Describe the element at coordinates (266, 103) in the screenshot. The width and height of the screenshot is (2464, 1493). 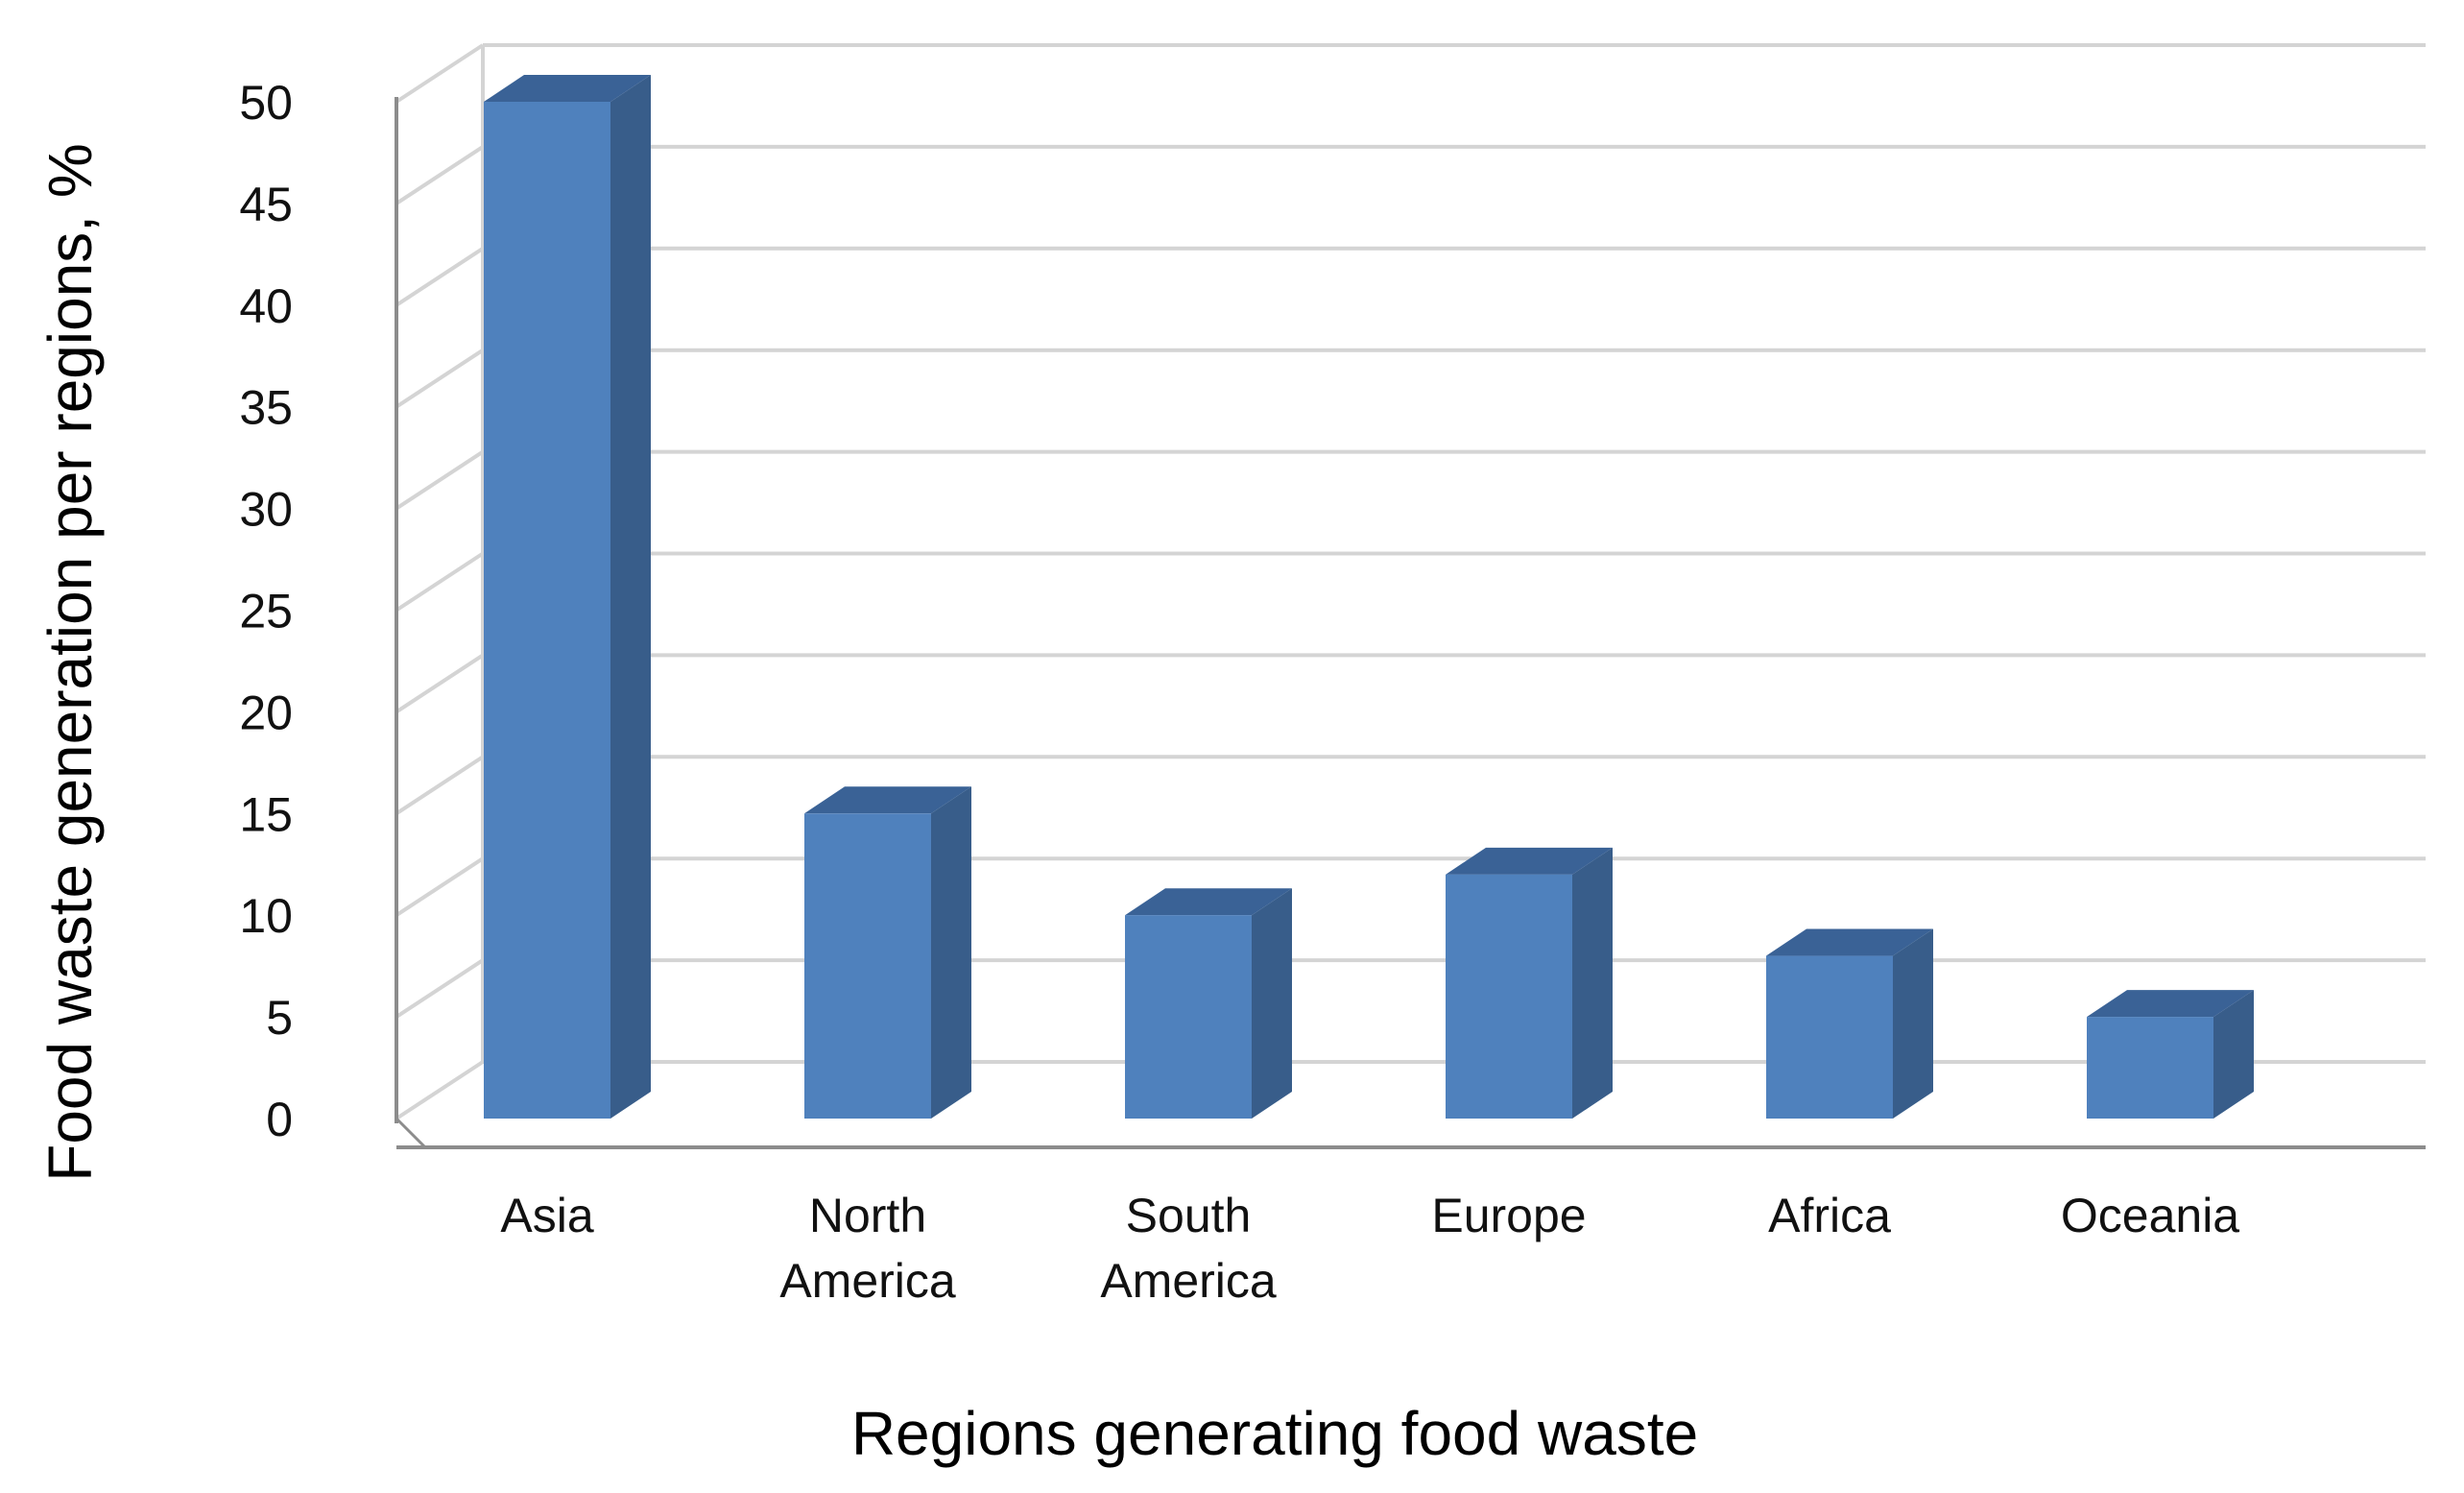
I see `y-tick-label: 50` at that location.